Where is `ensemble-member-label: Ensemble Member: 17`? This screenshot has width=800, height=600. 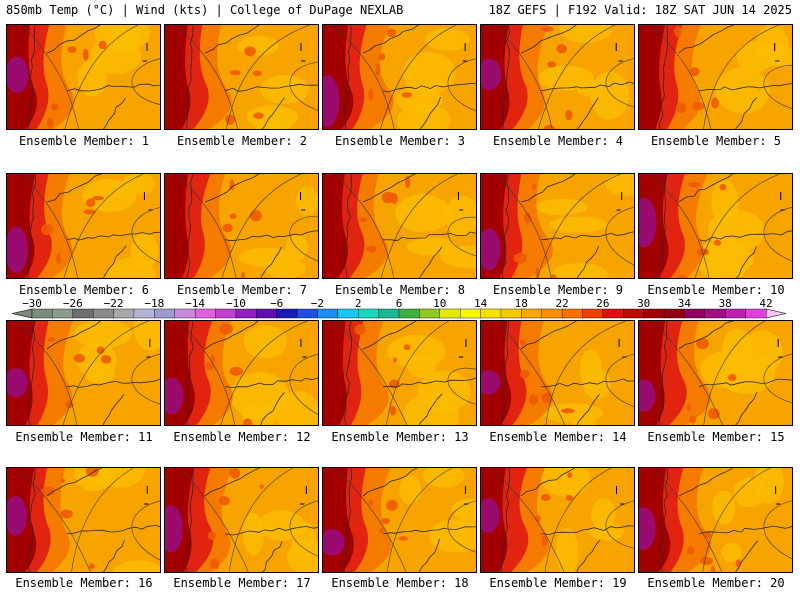 ensemble-member-label: Ensemble Member: 17 is located at coordinates (242, 583).